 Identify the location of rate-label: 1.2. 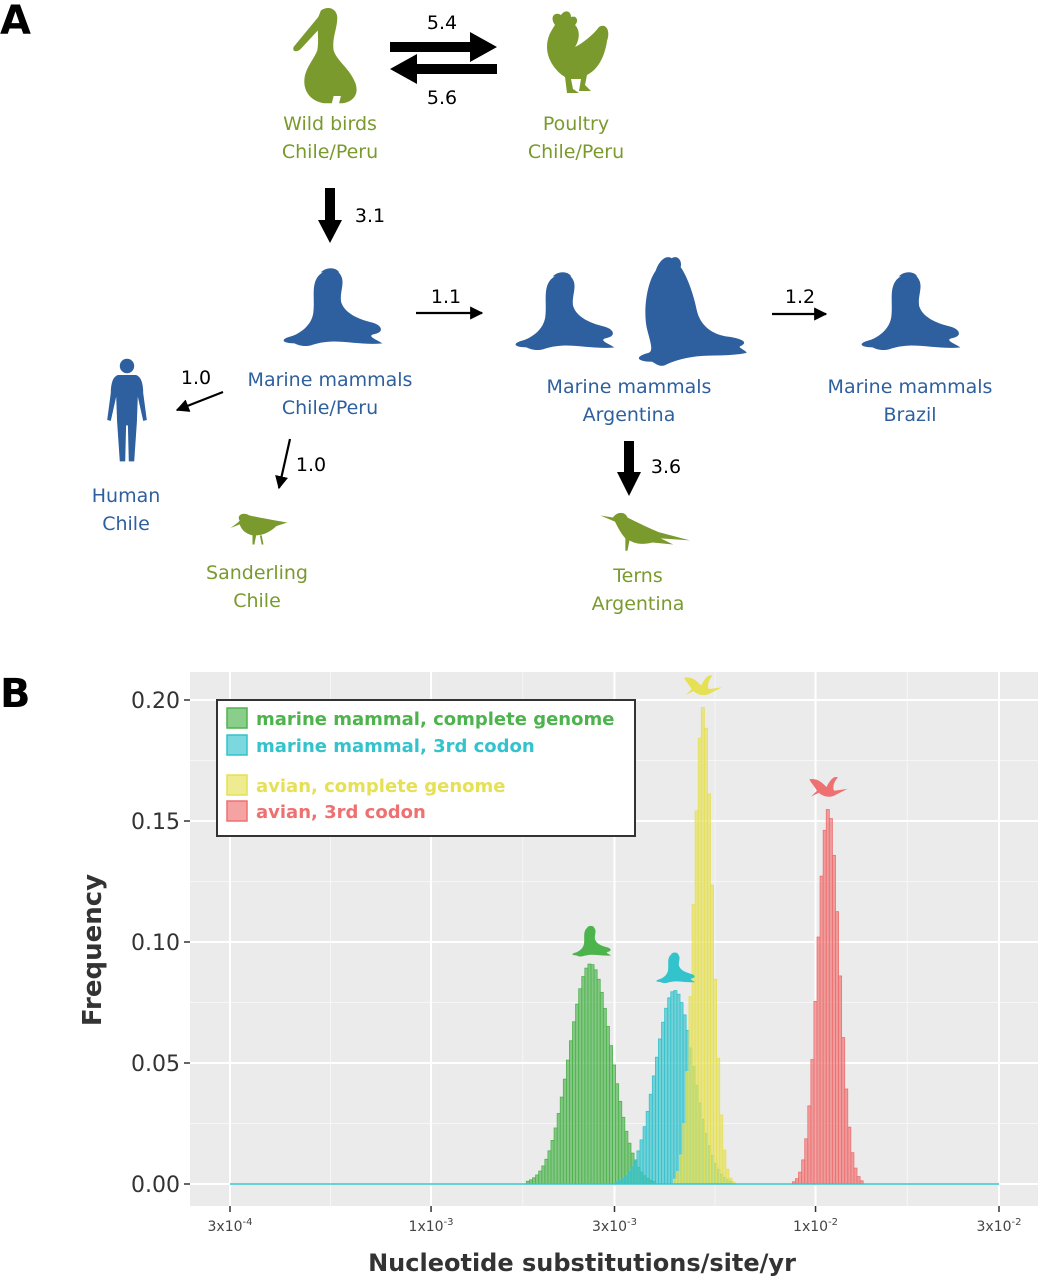
(800, 297).